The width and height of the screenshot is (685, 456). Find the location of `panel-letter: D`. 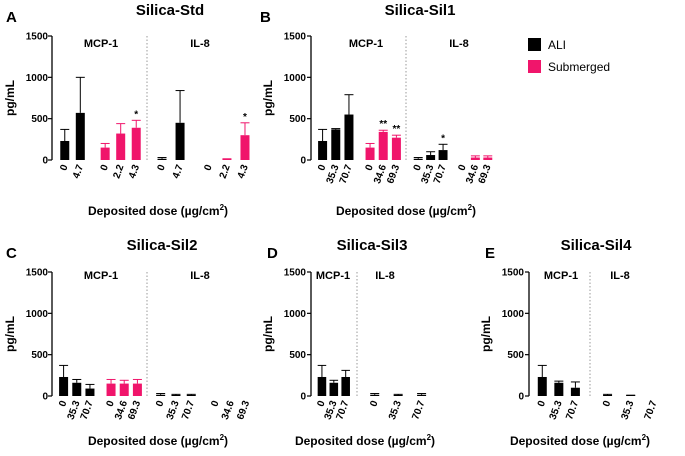

panel-letter: D is located at coordinates (272, 253).